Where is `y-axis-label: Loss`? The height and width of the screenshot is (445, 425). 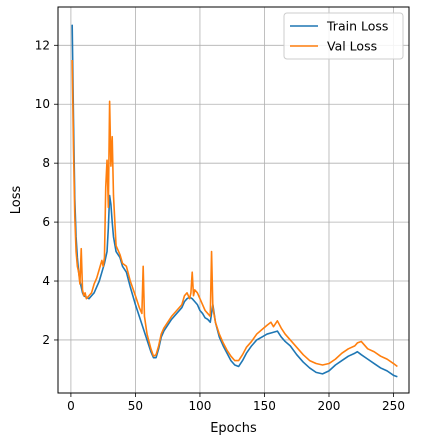 y-axis-label: Loss is located at coordinates (16, 200).